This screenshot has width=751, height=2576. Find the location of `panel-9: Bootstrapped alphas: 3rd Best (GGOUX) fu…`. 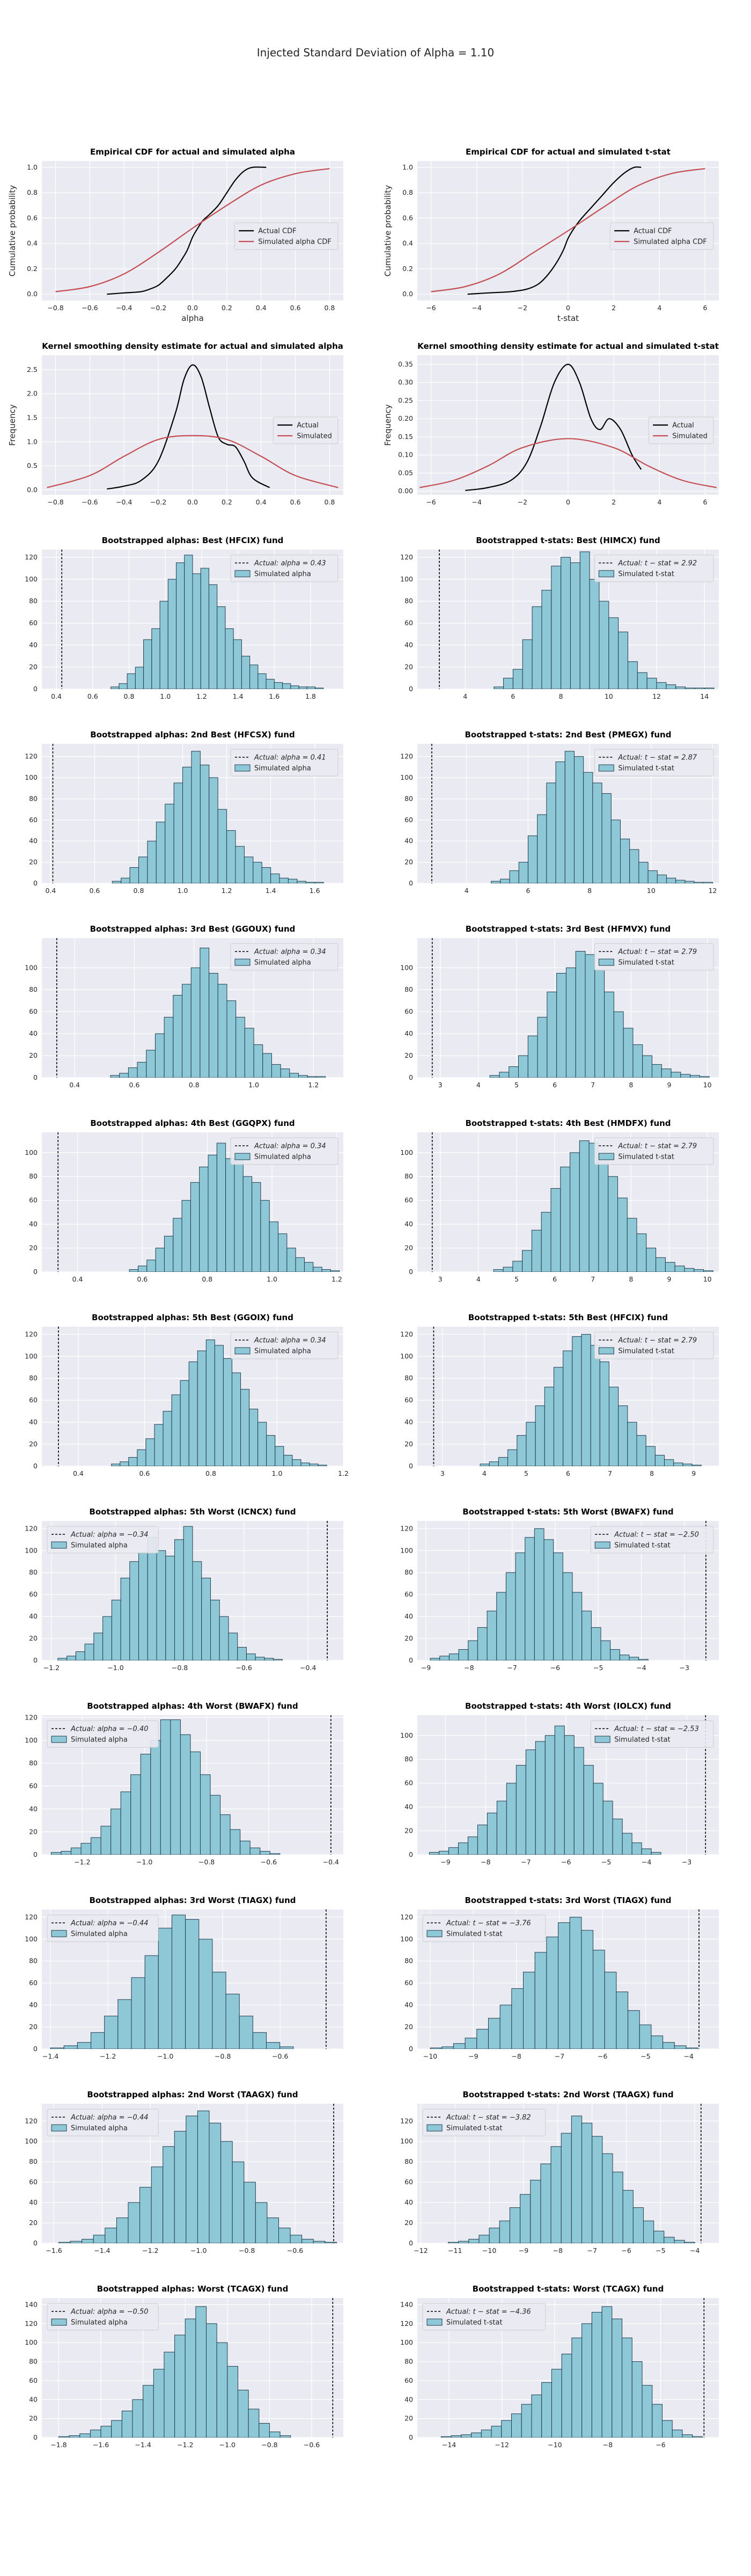

panel-9: Bootstrapped alphas: 3rd Best (GGOUX) fu… is located at coordinates (184, 1006).